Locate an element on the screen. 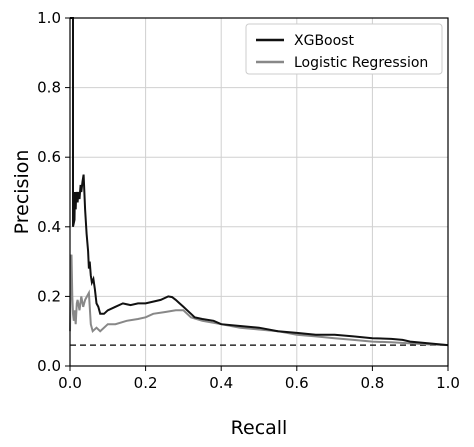 The width and height of the screenshot is (474, 447). y-tick-label: 0.2 is located at coordinates (49, 296).